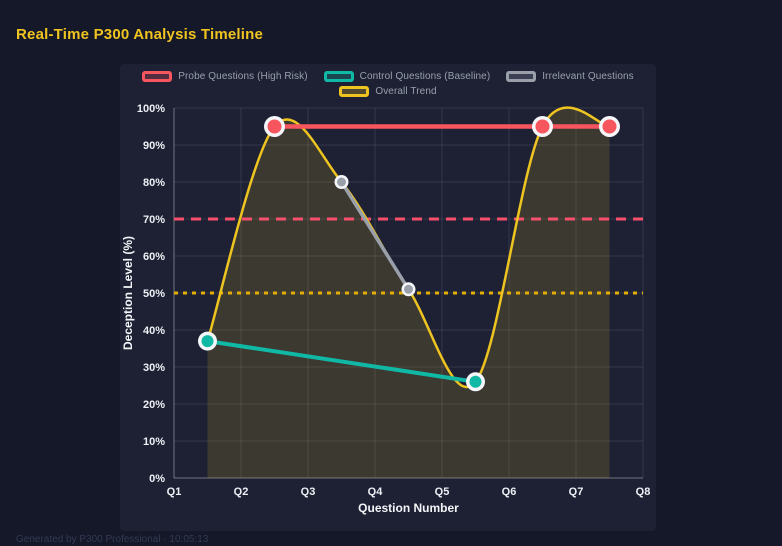 This screenshot has height=546, width=782. What do you see at coordinates (140, 34) in the screenshot?
I see `page-title: Real-Time P300 Analysis Timeline` at bounding box center [140, 34].